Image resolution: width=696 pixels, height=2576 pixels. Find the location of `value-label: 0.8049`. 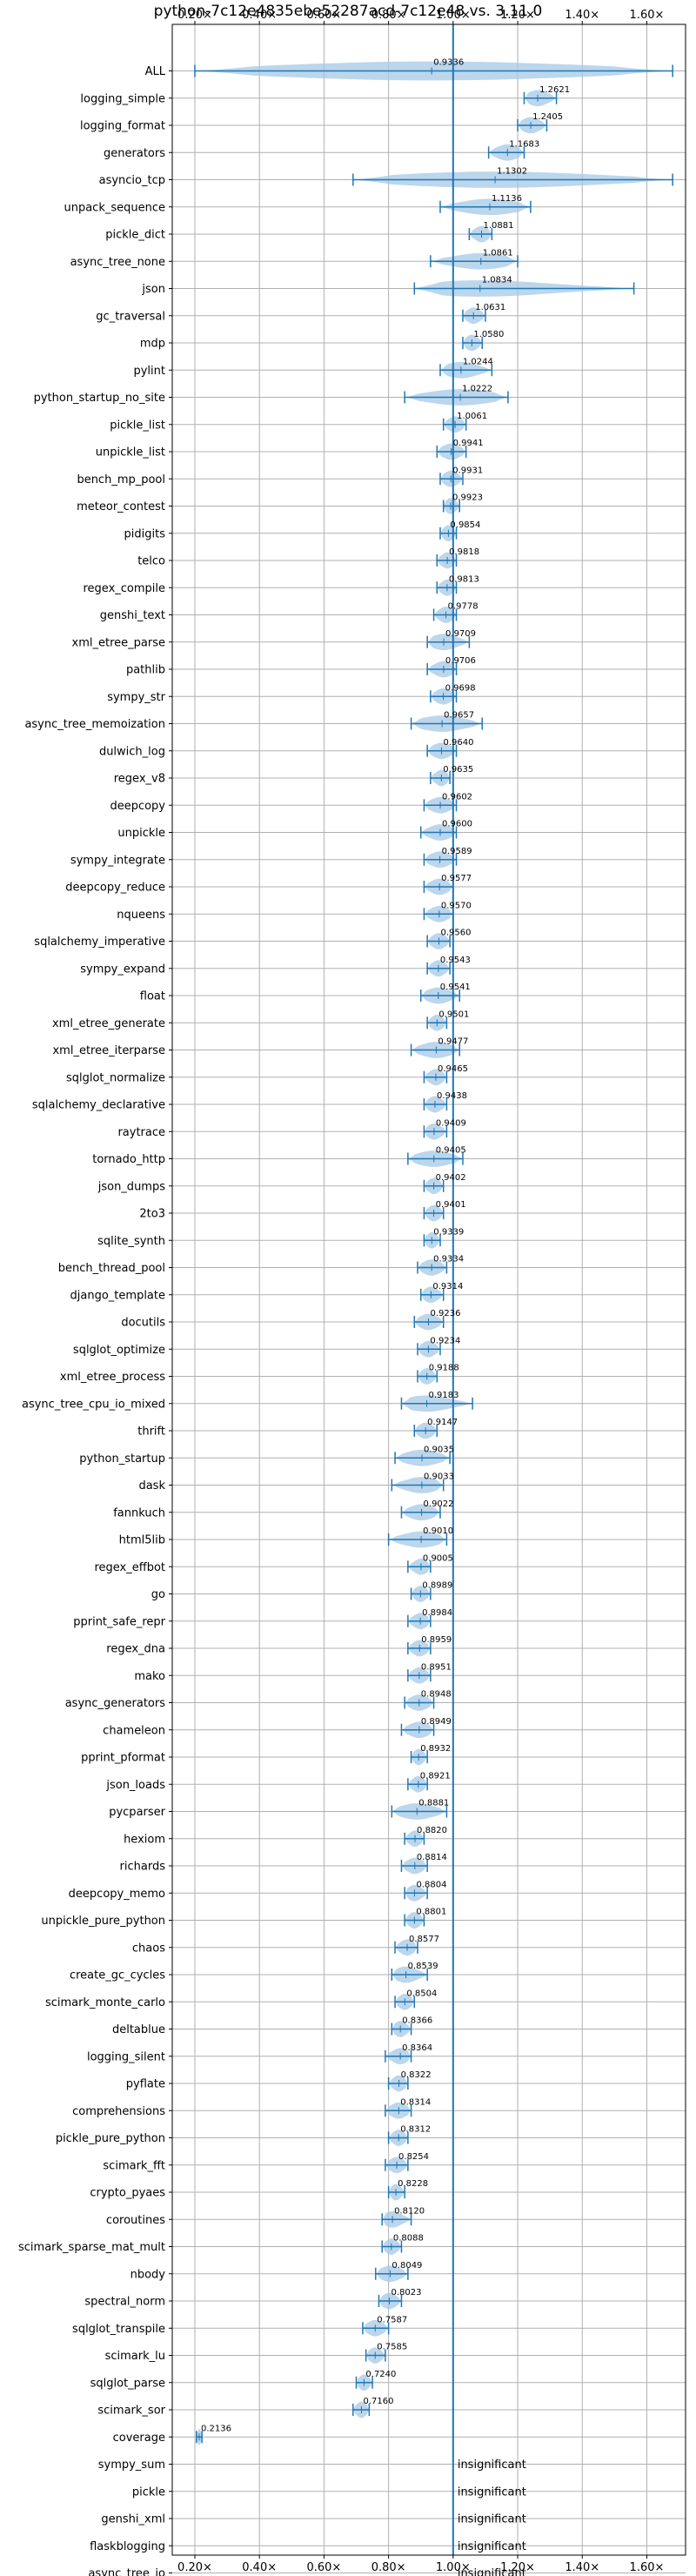

value-label: 0.8049 is located at coordinates (407, 2266).